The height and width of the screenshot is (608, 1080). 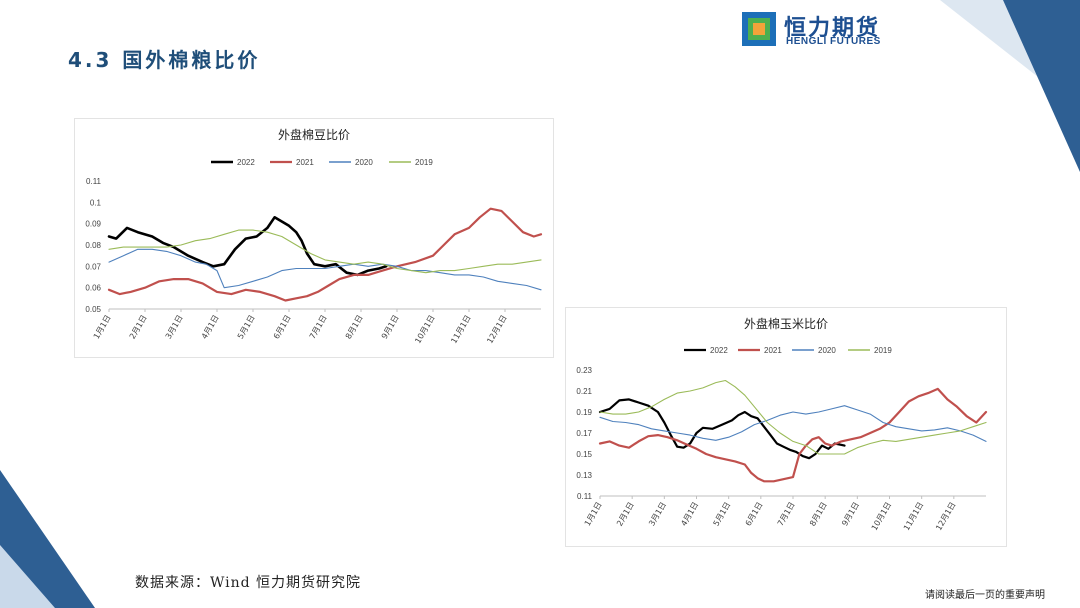 I want to click on company-logo: 恒力期货 HENGLI FUTURES, so click(x=827, y=30).